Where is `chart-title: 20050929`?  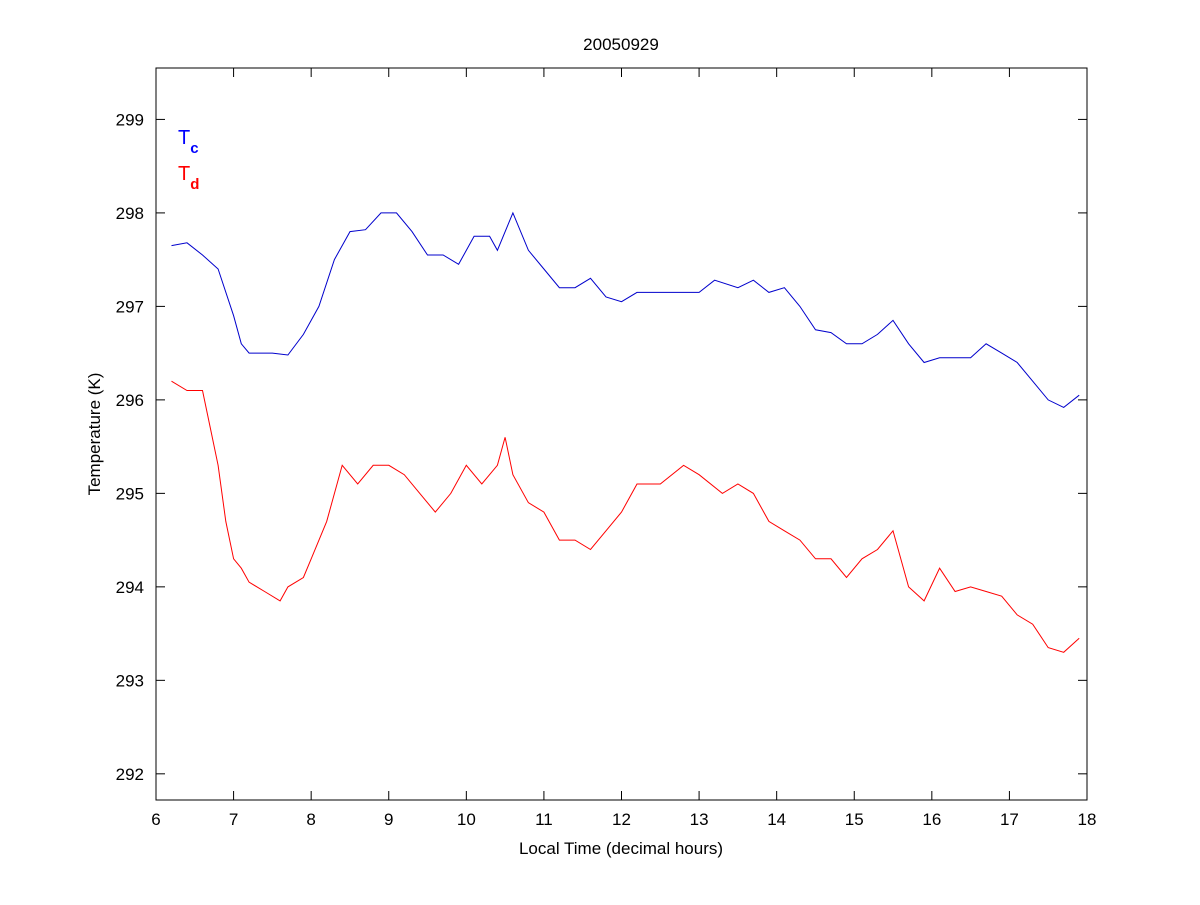 chart-title: 20050929 is located at coordinates (621, 44).